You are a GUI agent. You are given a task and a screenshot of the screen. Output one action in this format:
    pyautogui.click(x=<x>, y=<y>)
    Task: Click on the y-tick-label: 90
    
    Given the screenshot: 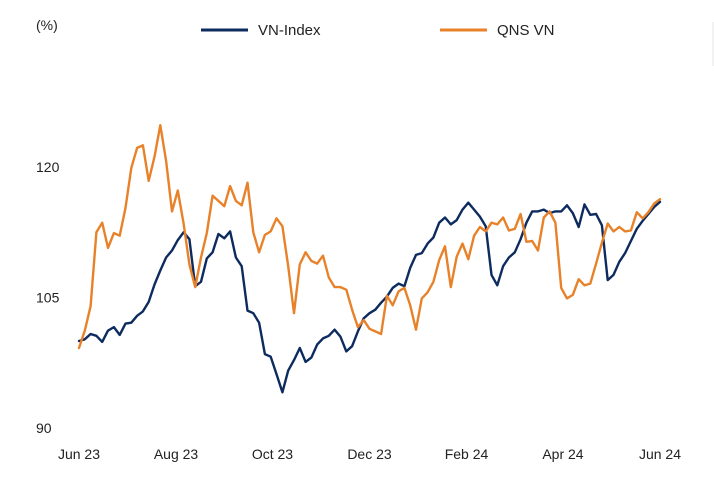 What is the action you would take?
    pyautogui.click(x=44, y=428)
    